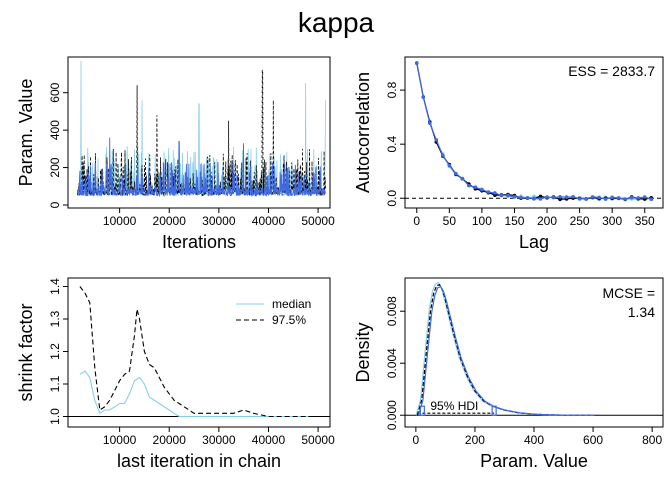 This screenshot has height=480, width=672. I want to click on trace-y-tick-label: 400, so click(55, 130).